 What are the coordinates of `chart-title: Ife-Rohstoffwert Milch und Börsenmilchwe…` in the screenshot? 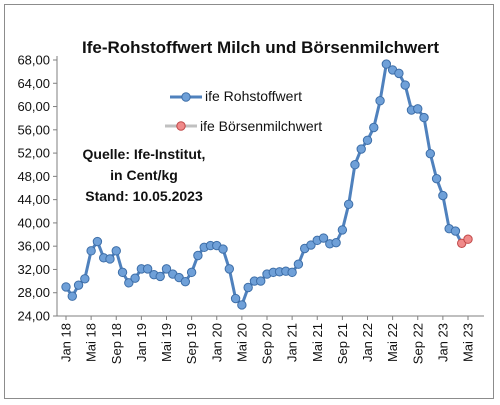 It's located at (261, 47).